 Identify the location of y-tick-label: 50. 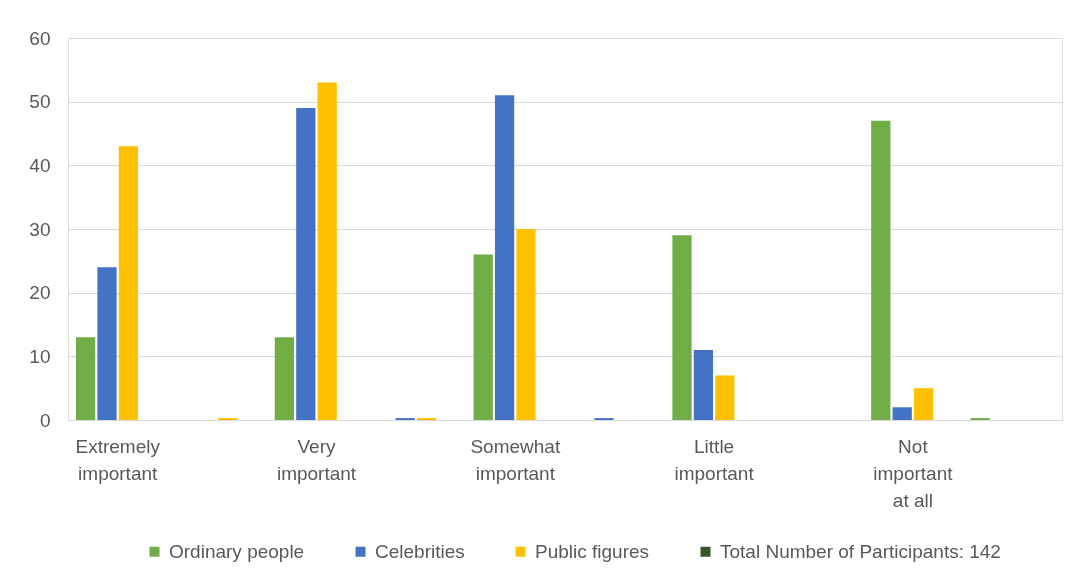
(40, 102).